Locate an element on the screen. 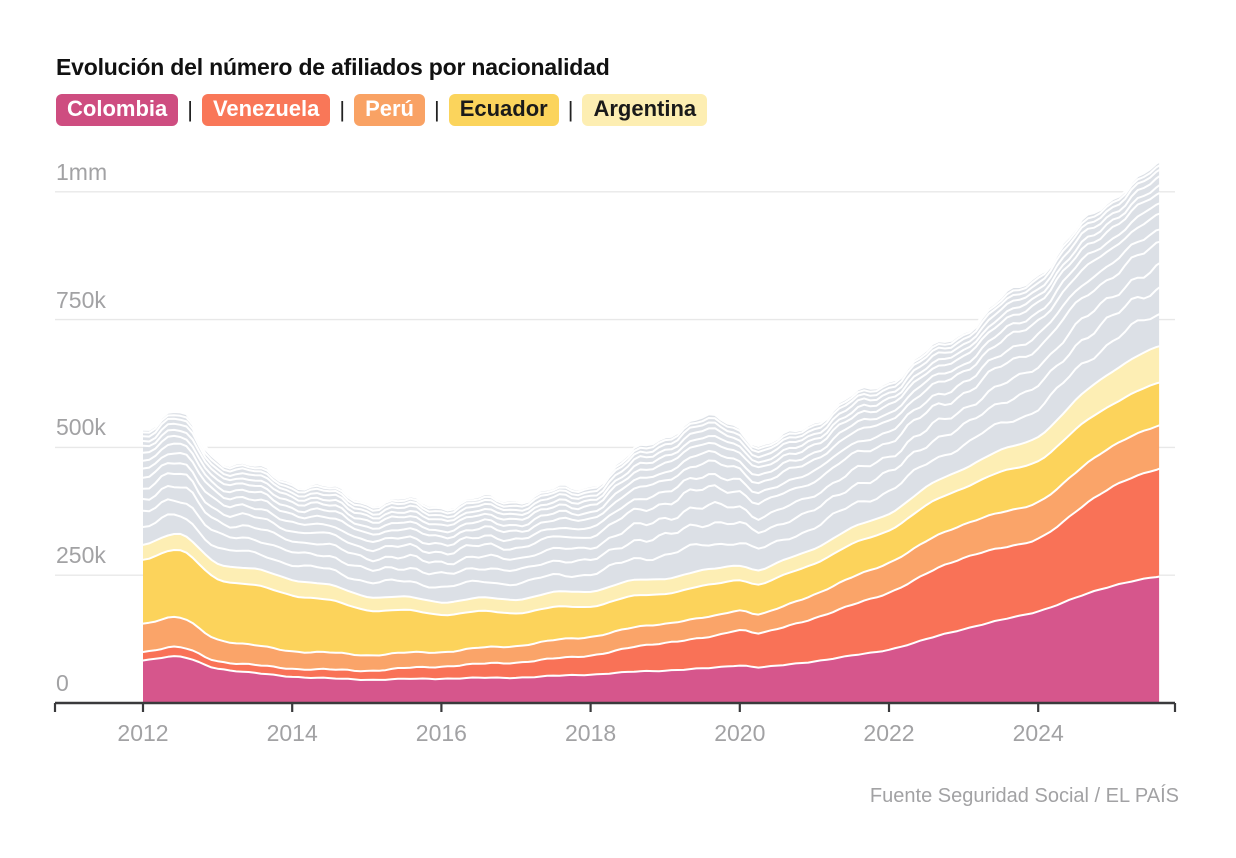  x-axis-label-2020: 2020 is located at coordinates (740, 733).